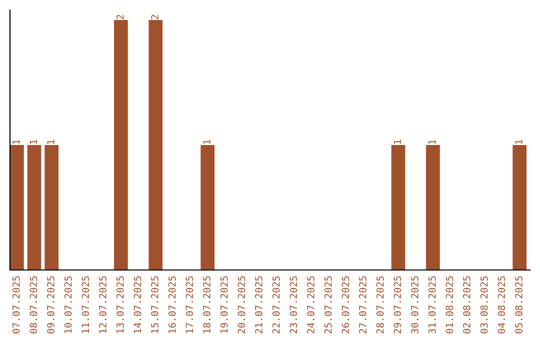  I want to click on x-tick-label: 02.08.2025, so click(466, 305).